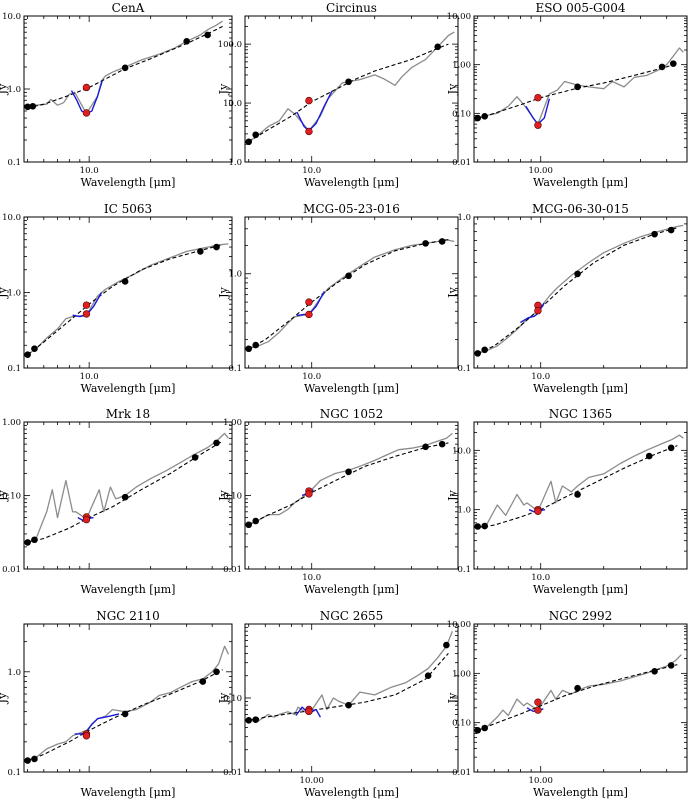 Image resolution: width=698 pixels, height=801 pixels. What do you see at coordinates (116, 501) in the screenshot?
I see `panel-mrk-18: Mrk 18 0.01 0.10 1.00 Wavelength [μm] Jy` at bounding box center [116, 501].